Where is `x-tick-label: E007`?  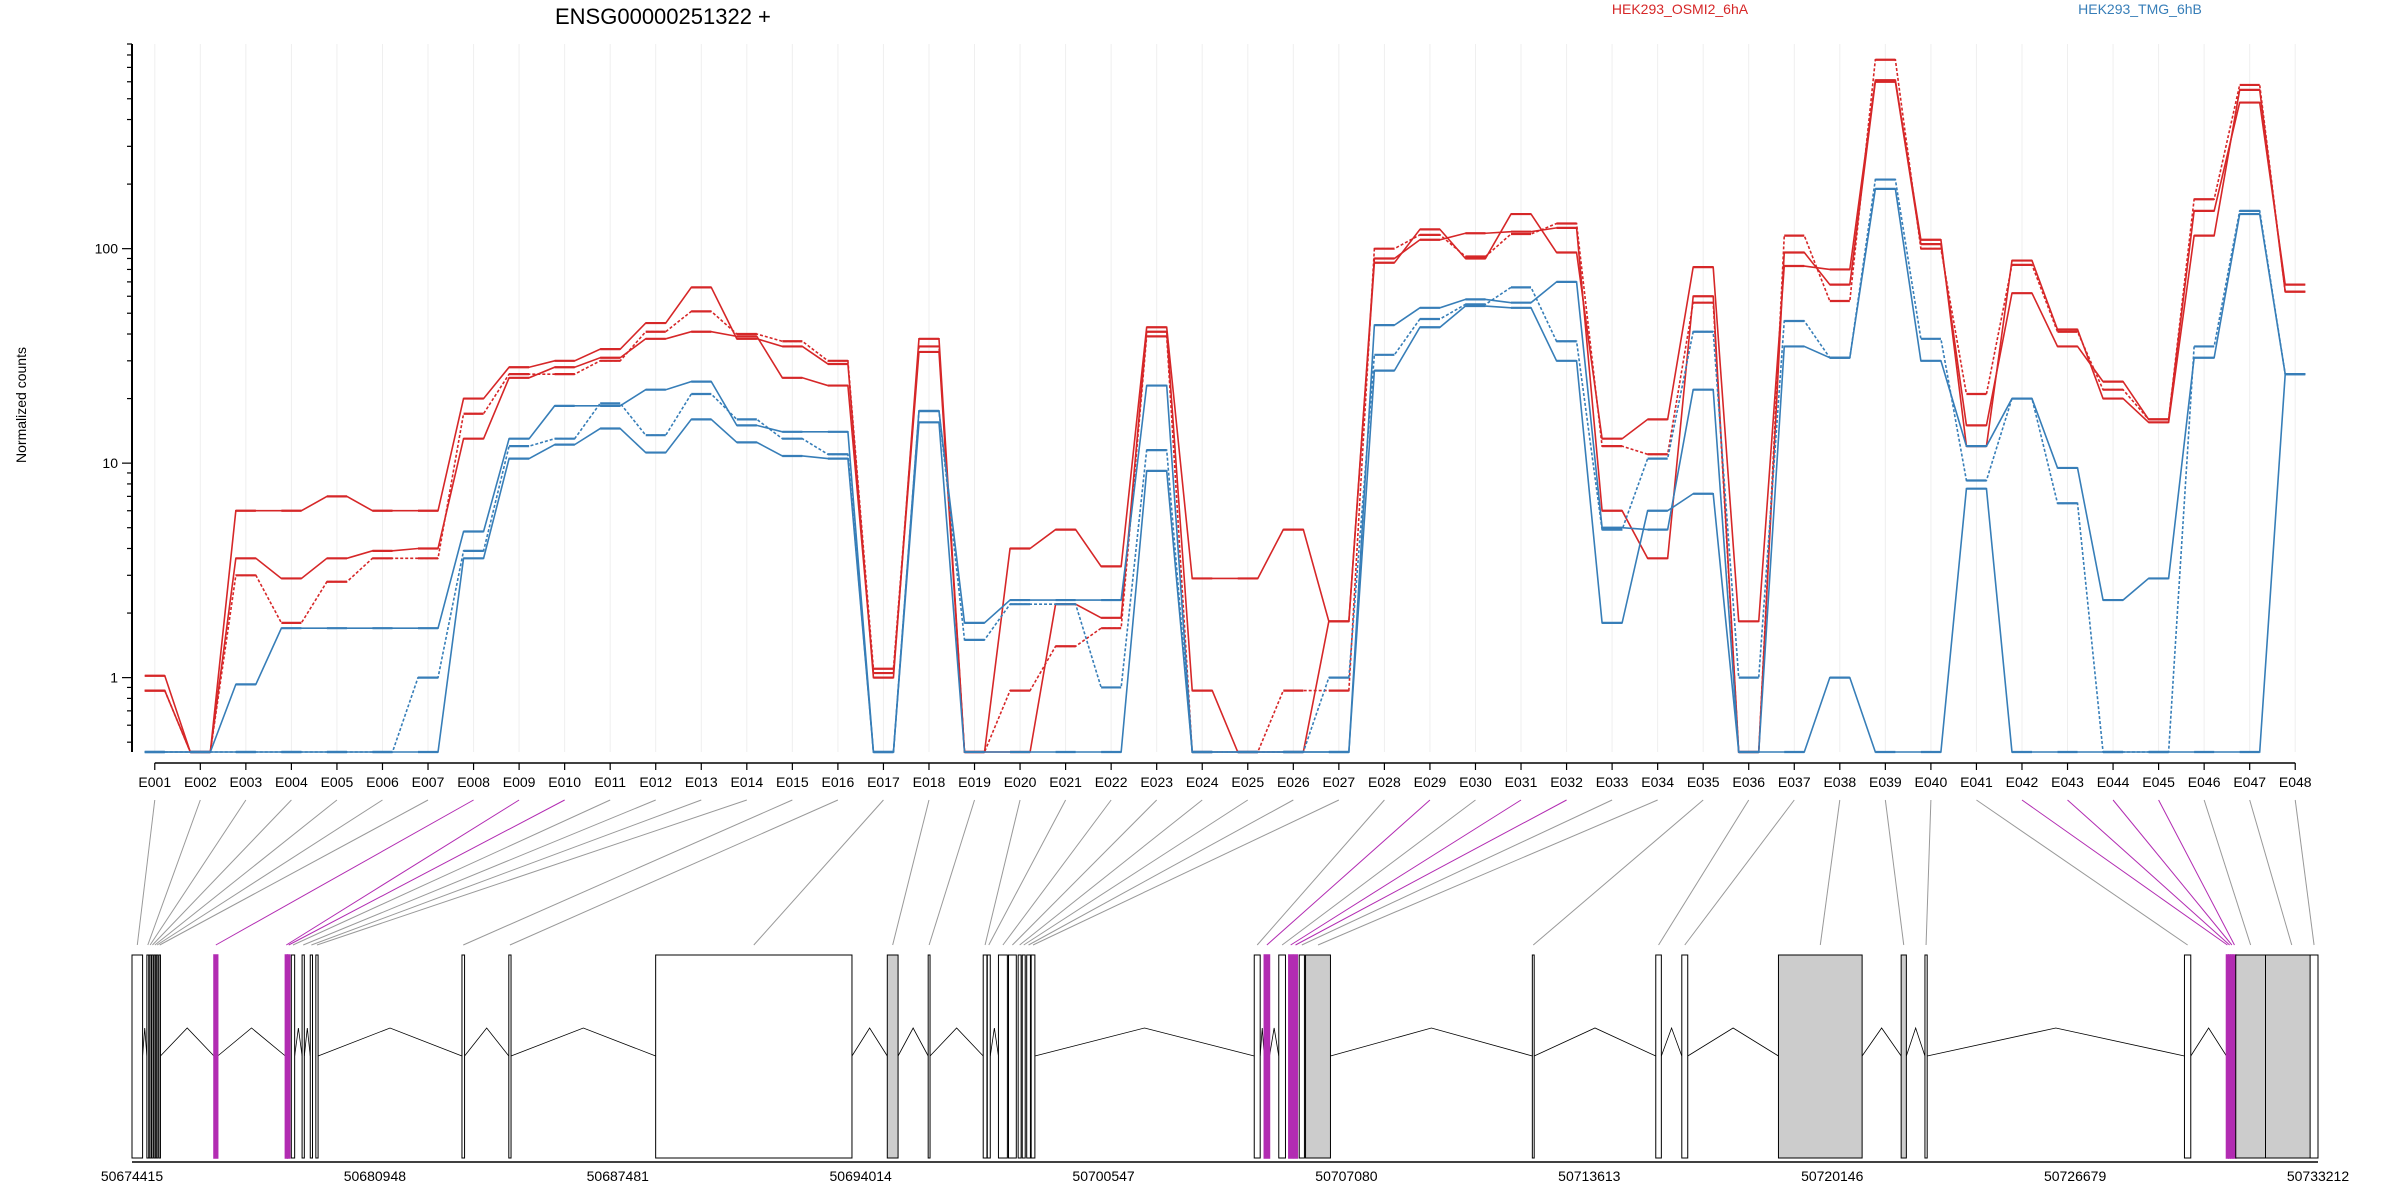
x-tick-label: E007 is located at coordinates (428, 782).